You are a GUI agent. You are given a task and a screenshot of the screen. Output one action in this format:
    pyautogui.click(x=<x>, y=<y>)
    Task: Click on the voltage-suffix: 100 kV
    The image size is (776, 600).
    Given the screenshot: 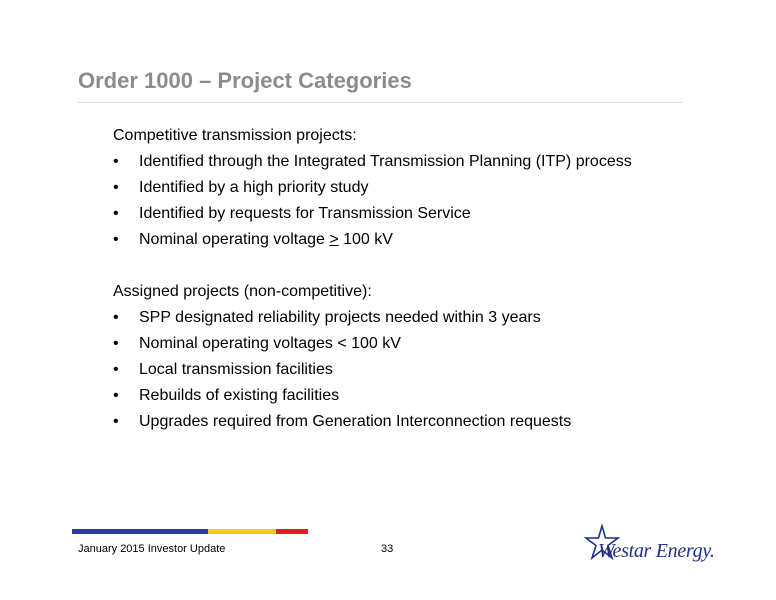 What is the action you would take?
    pyautogui.click(x=365, y=239)
    